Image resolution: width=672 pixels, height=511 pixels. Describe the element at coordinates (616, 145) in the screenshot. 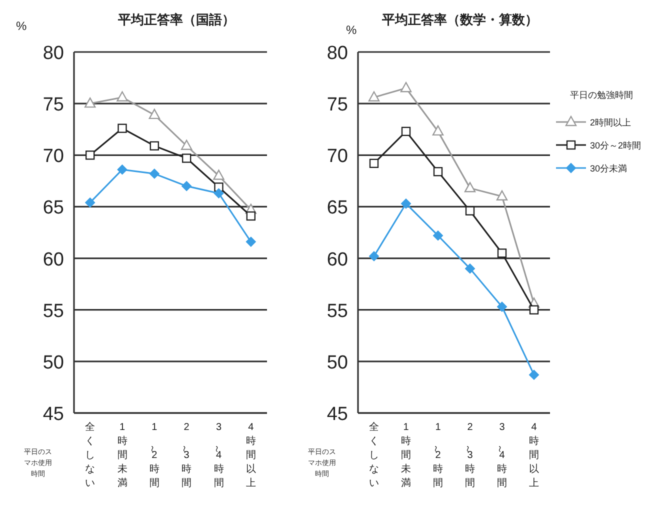

I see `legend-label: 30分～2時間` at that location.